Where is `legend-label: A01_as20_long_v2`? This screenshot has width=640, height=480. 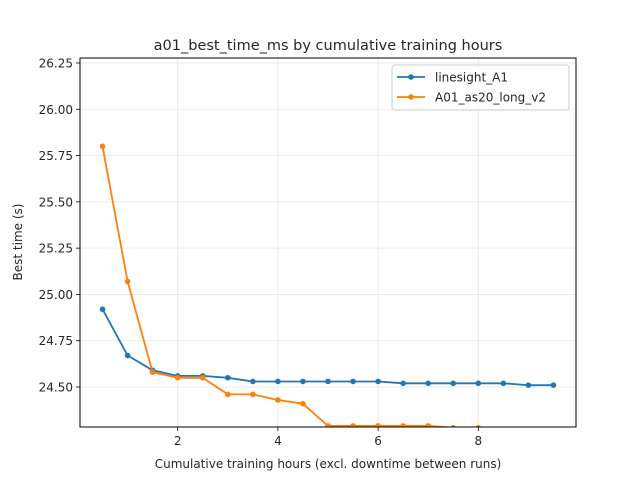
legend-label: A01_as20_long_v2 is located at coordinates (490, 98).